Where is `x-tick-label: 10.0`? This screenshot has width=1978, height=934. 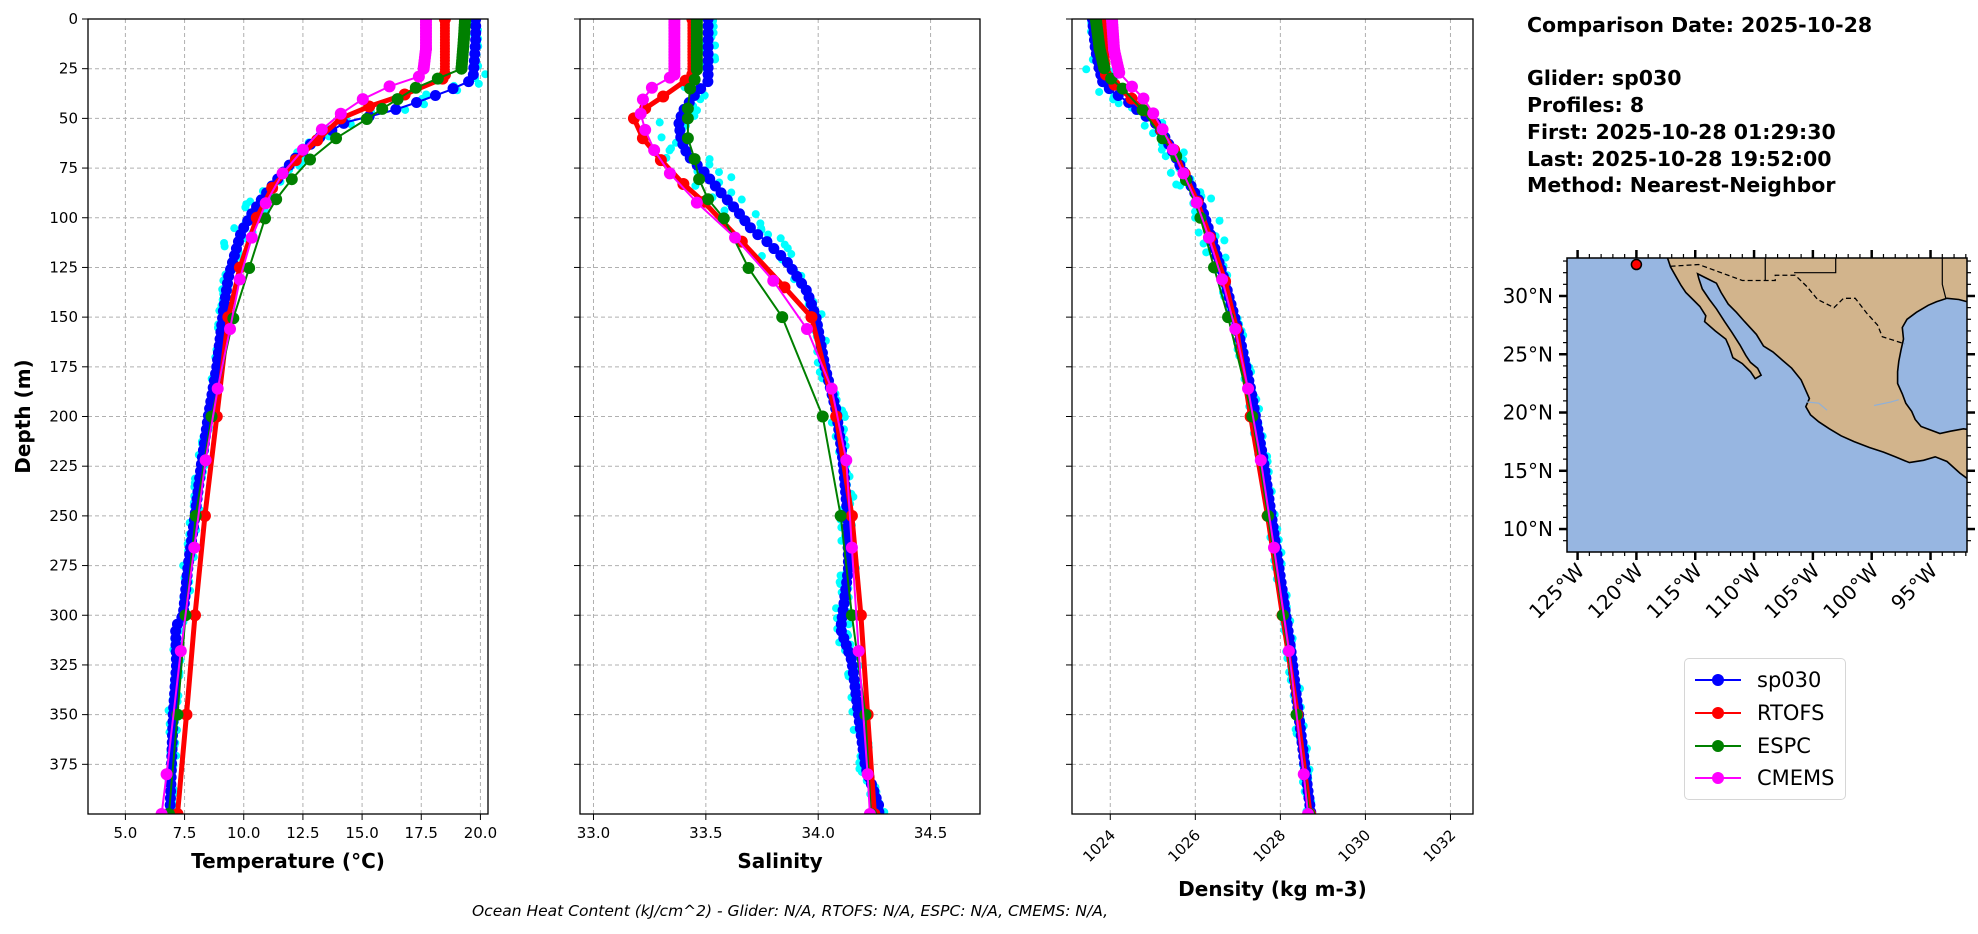 x-tick-label: 10.0 is located at coordinates (243, 833).